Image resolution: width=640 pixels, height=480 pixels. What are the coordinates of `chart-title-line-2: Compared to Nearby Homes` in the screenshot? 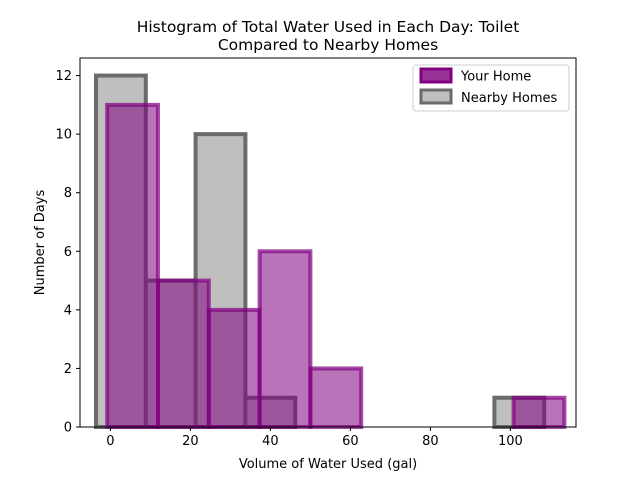 It's located at (328, 45).